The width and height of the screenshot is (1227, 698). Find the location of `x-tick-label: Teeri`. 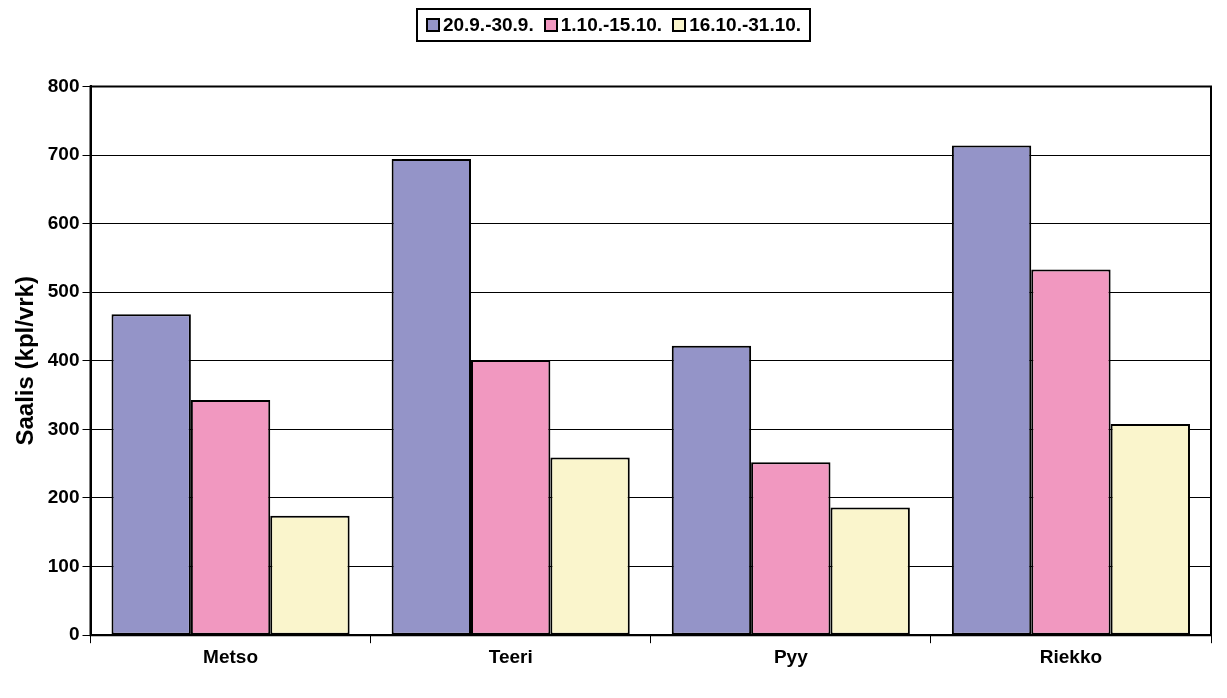

x-tick-label: Teeri is located at coordinates (510, 656).